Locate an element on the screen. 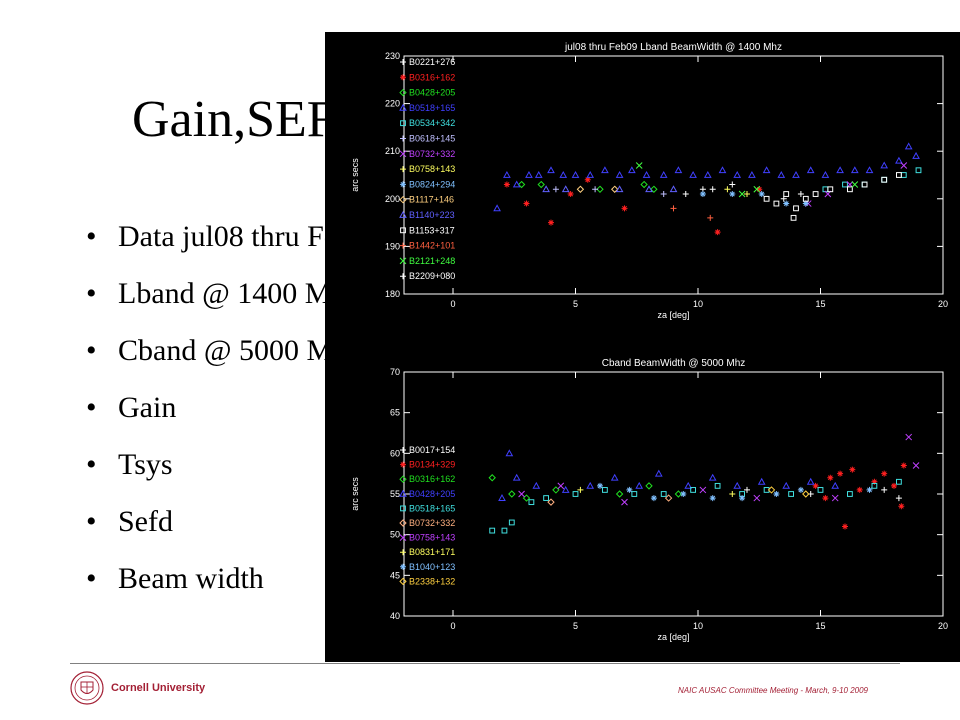 Image resolution: width=960 pixels, height=720 pixels. bullet-item: • Sefd is located at coordinates (234, 533).